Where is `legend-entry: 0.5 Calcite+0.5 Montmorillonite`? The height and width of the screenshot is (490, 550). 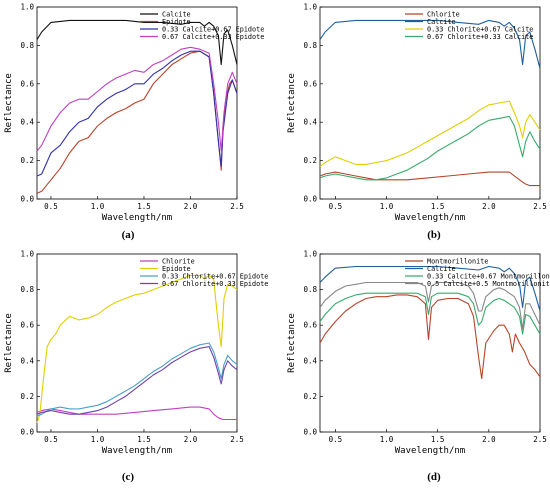 legend-entry: 0.5 Calcite+0.5 Montmorillonite is located at coordinates (488, 284).